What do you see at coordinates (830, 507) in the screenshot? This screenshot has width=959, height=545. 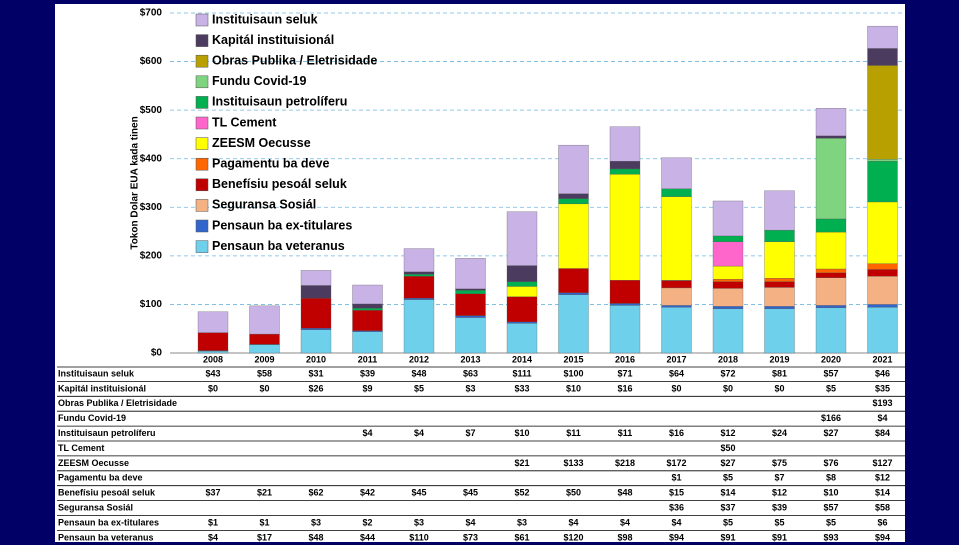 I see `table-cell: $57` at bounding box center [830, 507].